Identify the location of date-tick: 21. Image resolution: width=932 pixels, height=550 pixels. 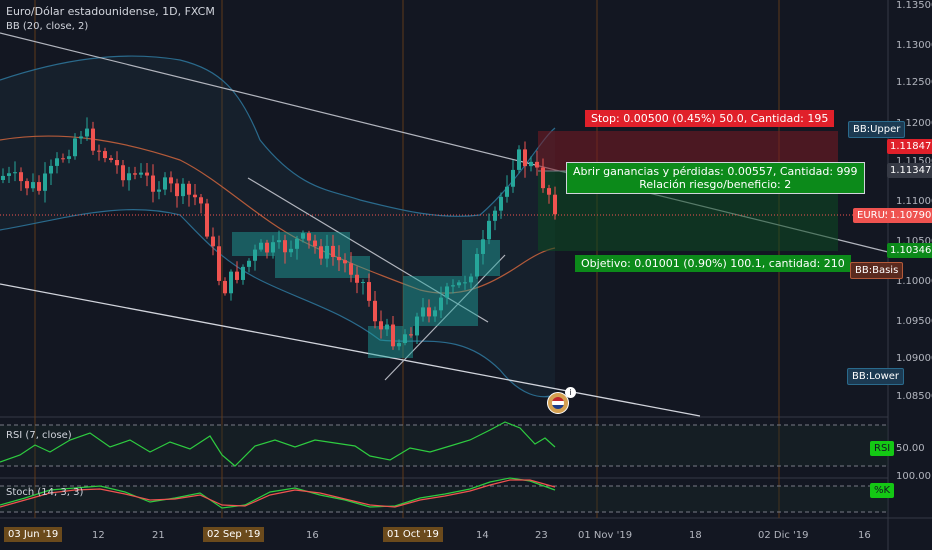
(158, 535).